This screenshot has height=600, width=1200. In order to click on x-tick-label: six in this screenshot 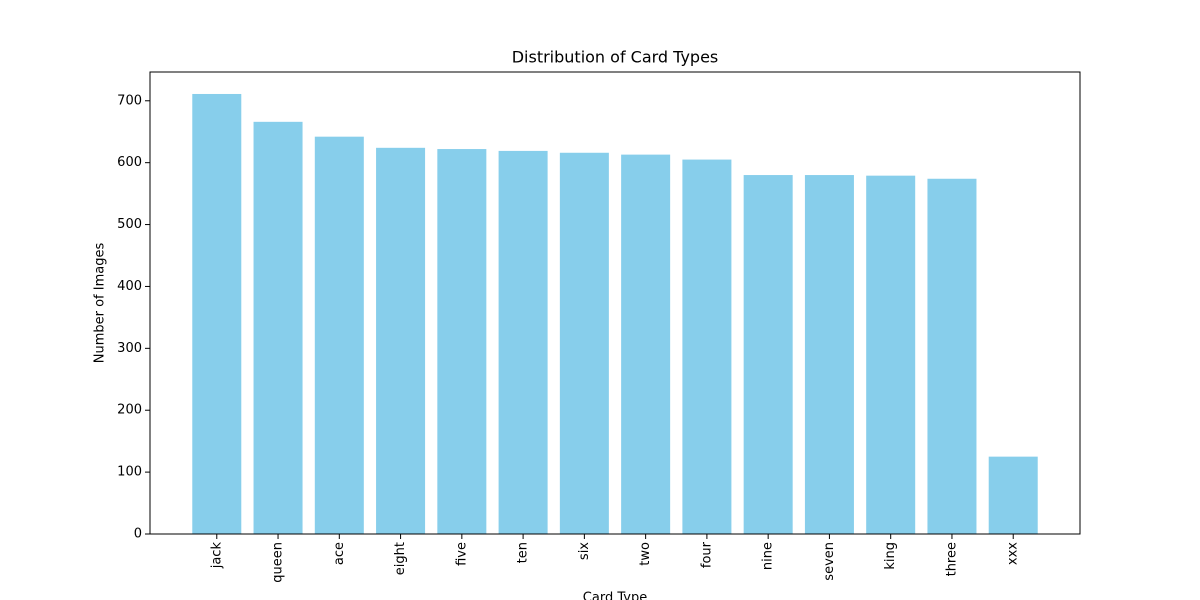, I will do `click(584, 551)`.